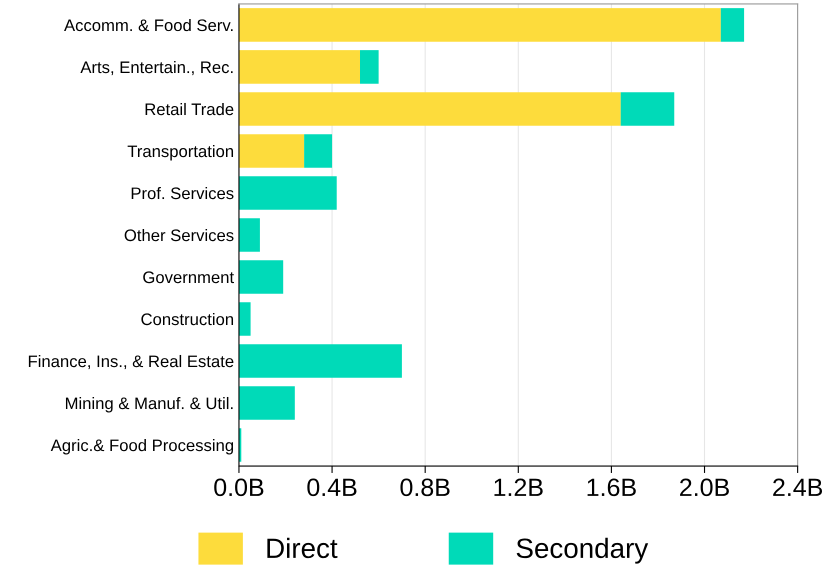 This screenshot has height=569, width=824. I want to click on y-tick-label: Agric.& Food Processing, so click(142, 446).